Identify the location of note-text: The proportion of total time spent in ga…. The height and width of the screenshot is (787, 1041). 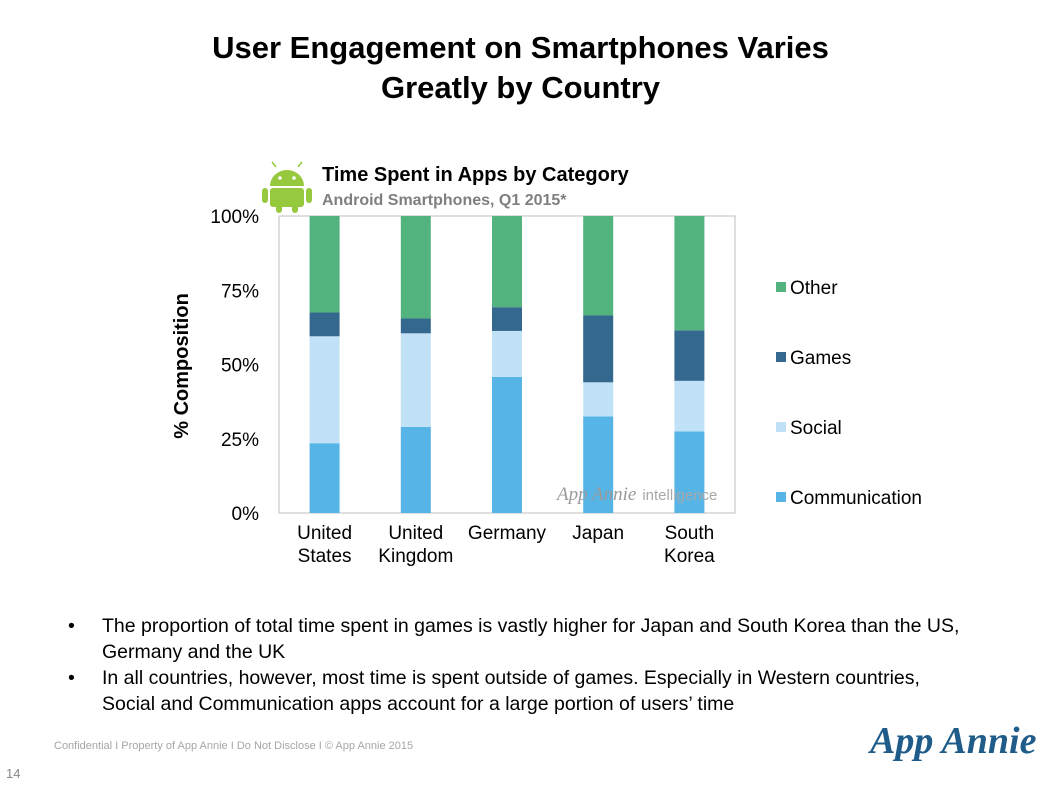
(531, 639).